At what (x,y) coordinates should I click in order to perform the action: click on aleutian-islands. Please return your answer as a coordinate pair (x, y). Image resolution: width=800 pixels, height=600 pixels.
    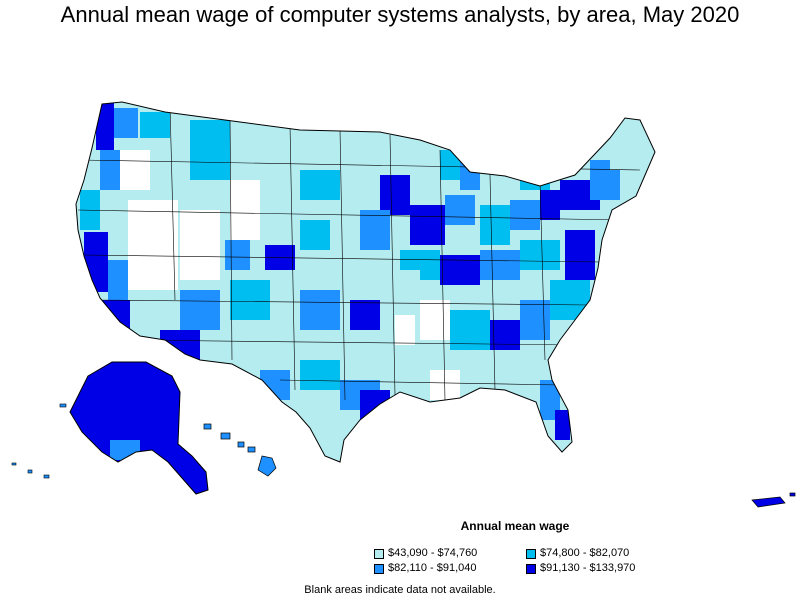
    Looking at the image, I should click on (39, 441).